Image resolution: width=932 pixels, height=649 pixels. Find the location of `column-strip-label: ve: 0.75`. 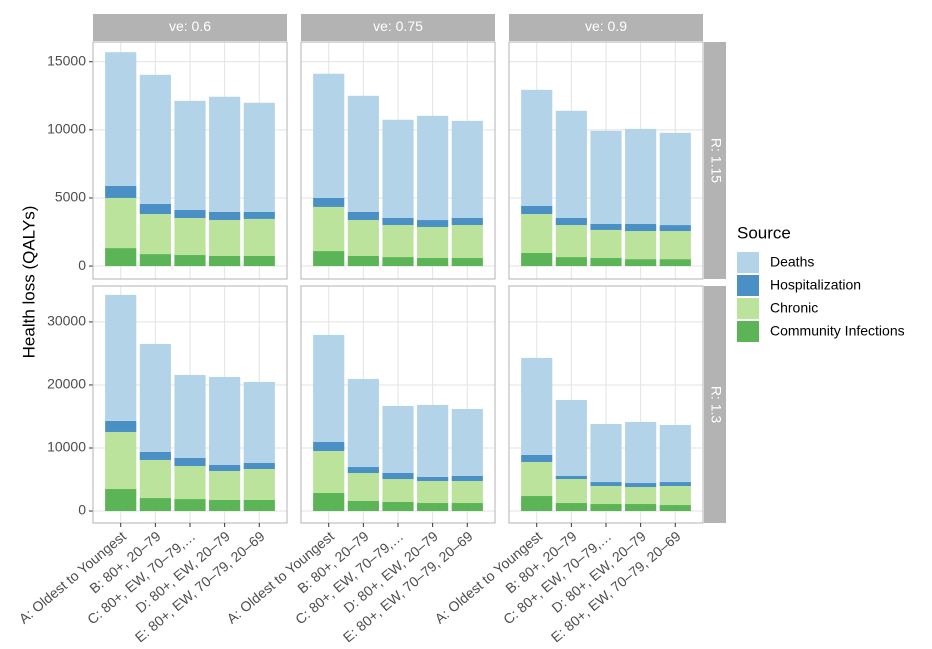

column-strip-label: ve: 0.75 is located at coordinates (398, 26).